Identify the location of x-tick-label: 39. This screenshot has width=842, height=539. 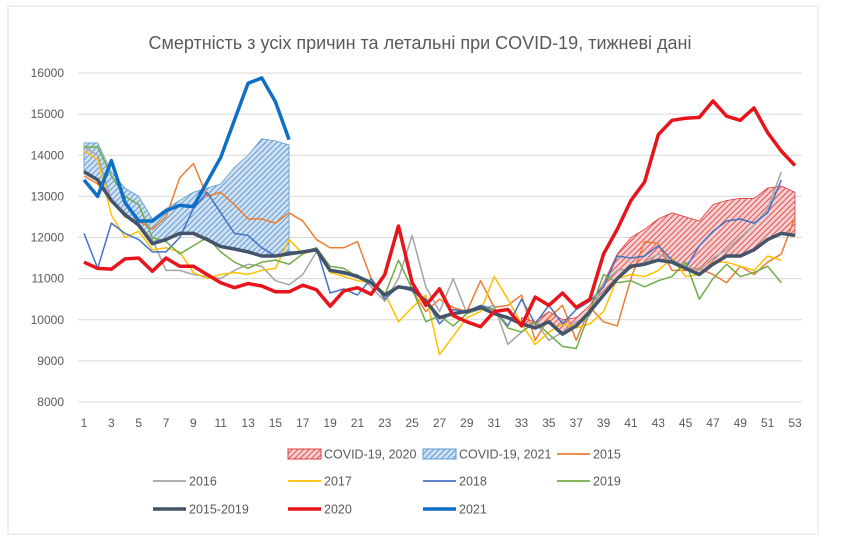
(604, 423).